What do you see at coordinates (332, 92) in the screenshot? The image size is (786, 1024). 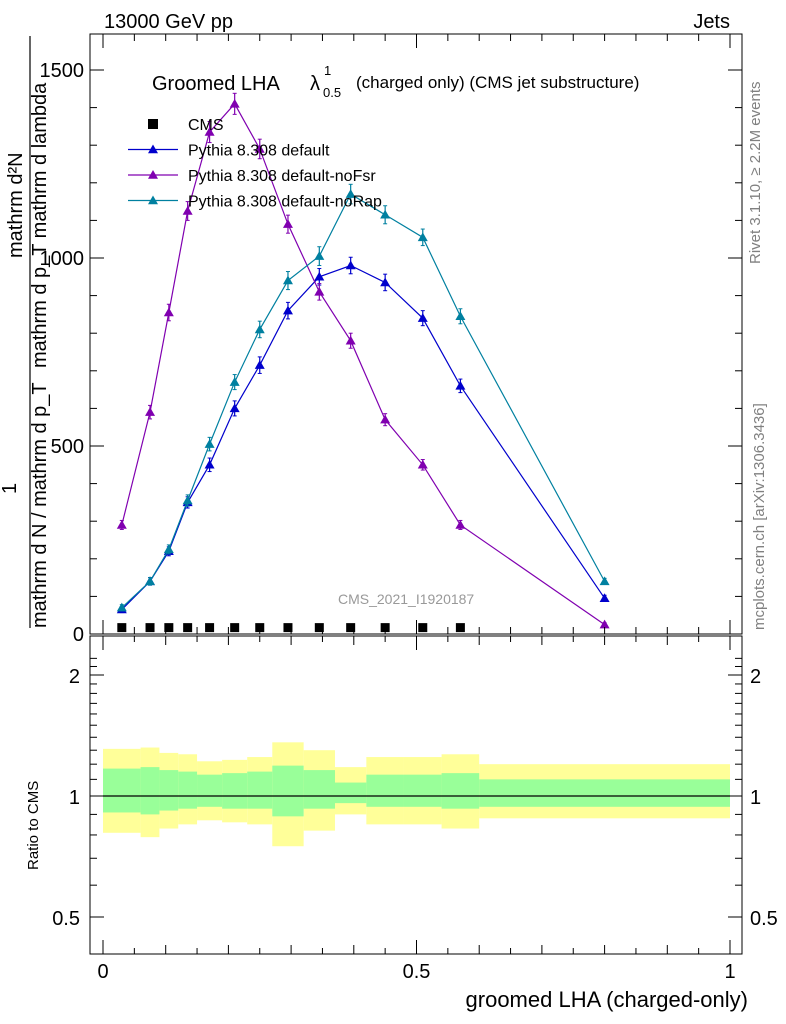 I see `plot-title-subscript: 0.5` at bounding box center [332, 92].